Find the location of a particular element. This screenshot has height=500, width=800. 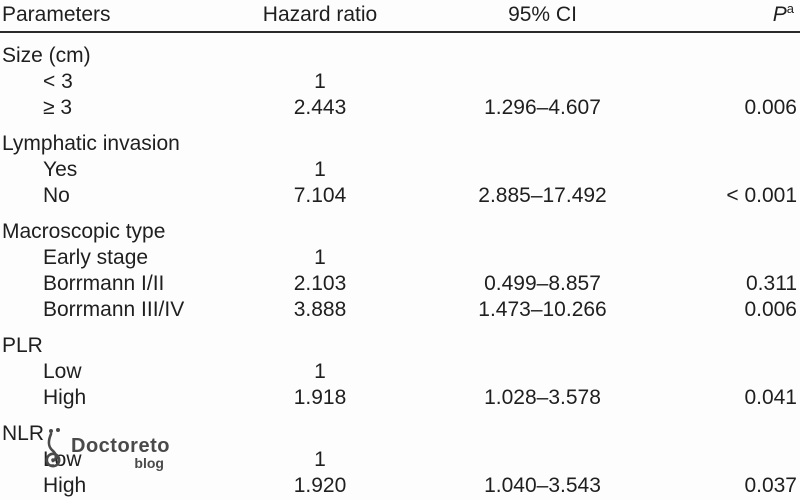

hazard-ratio-cell: 7.104 is located at coordinates (320, 195).